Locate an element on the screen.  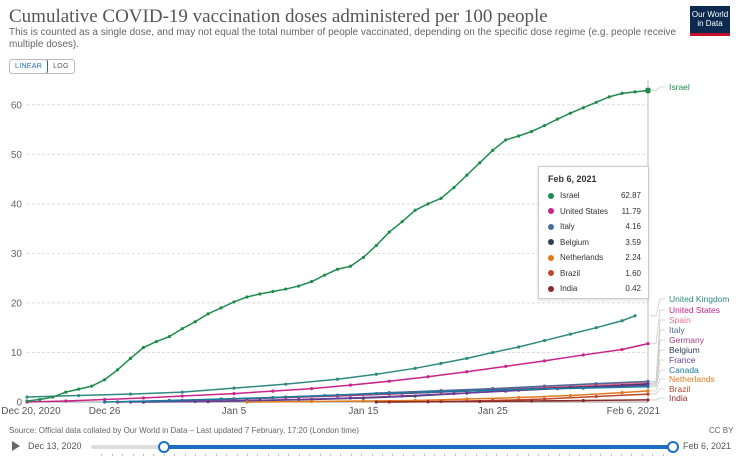
tooltip-value: 1.60 is located at coordinates (633, 273).